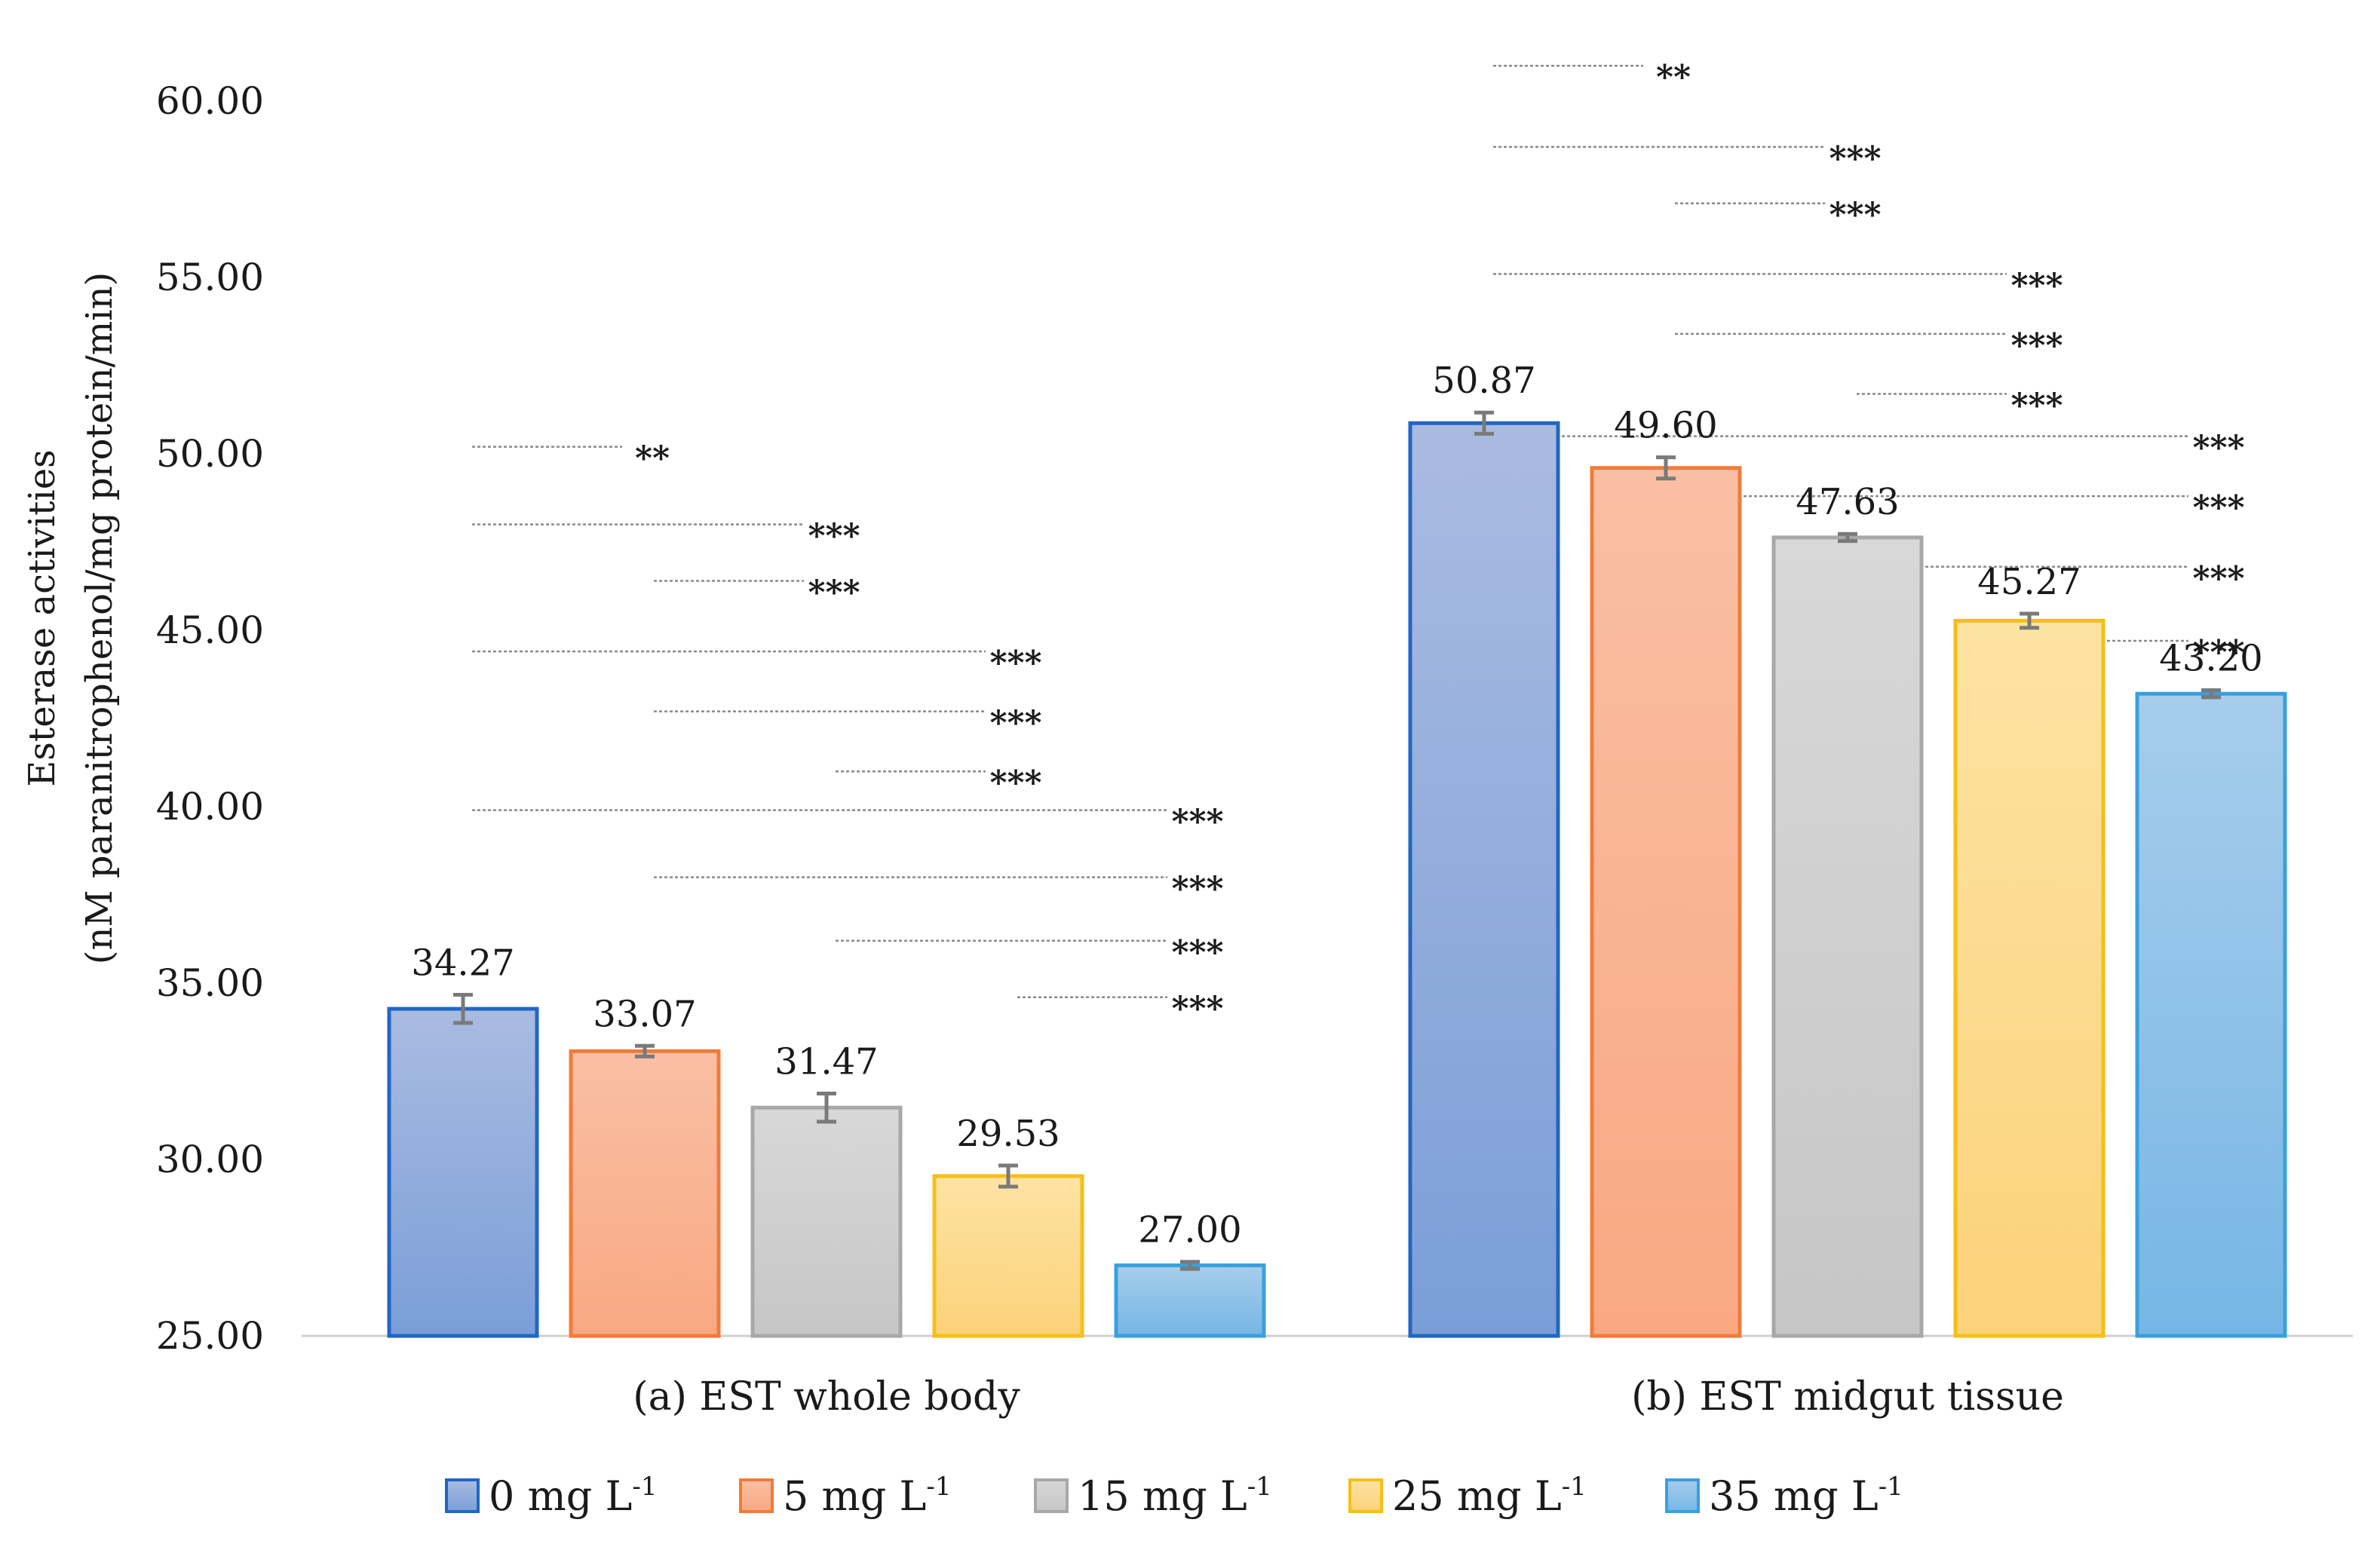 This screenshot has height=1547, width=2380. I want to click on legend-label: 5 mg L-1, so click(867, 1496).